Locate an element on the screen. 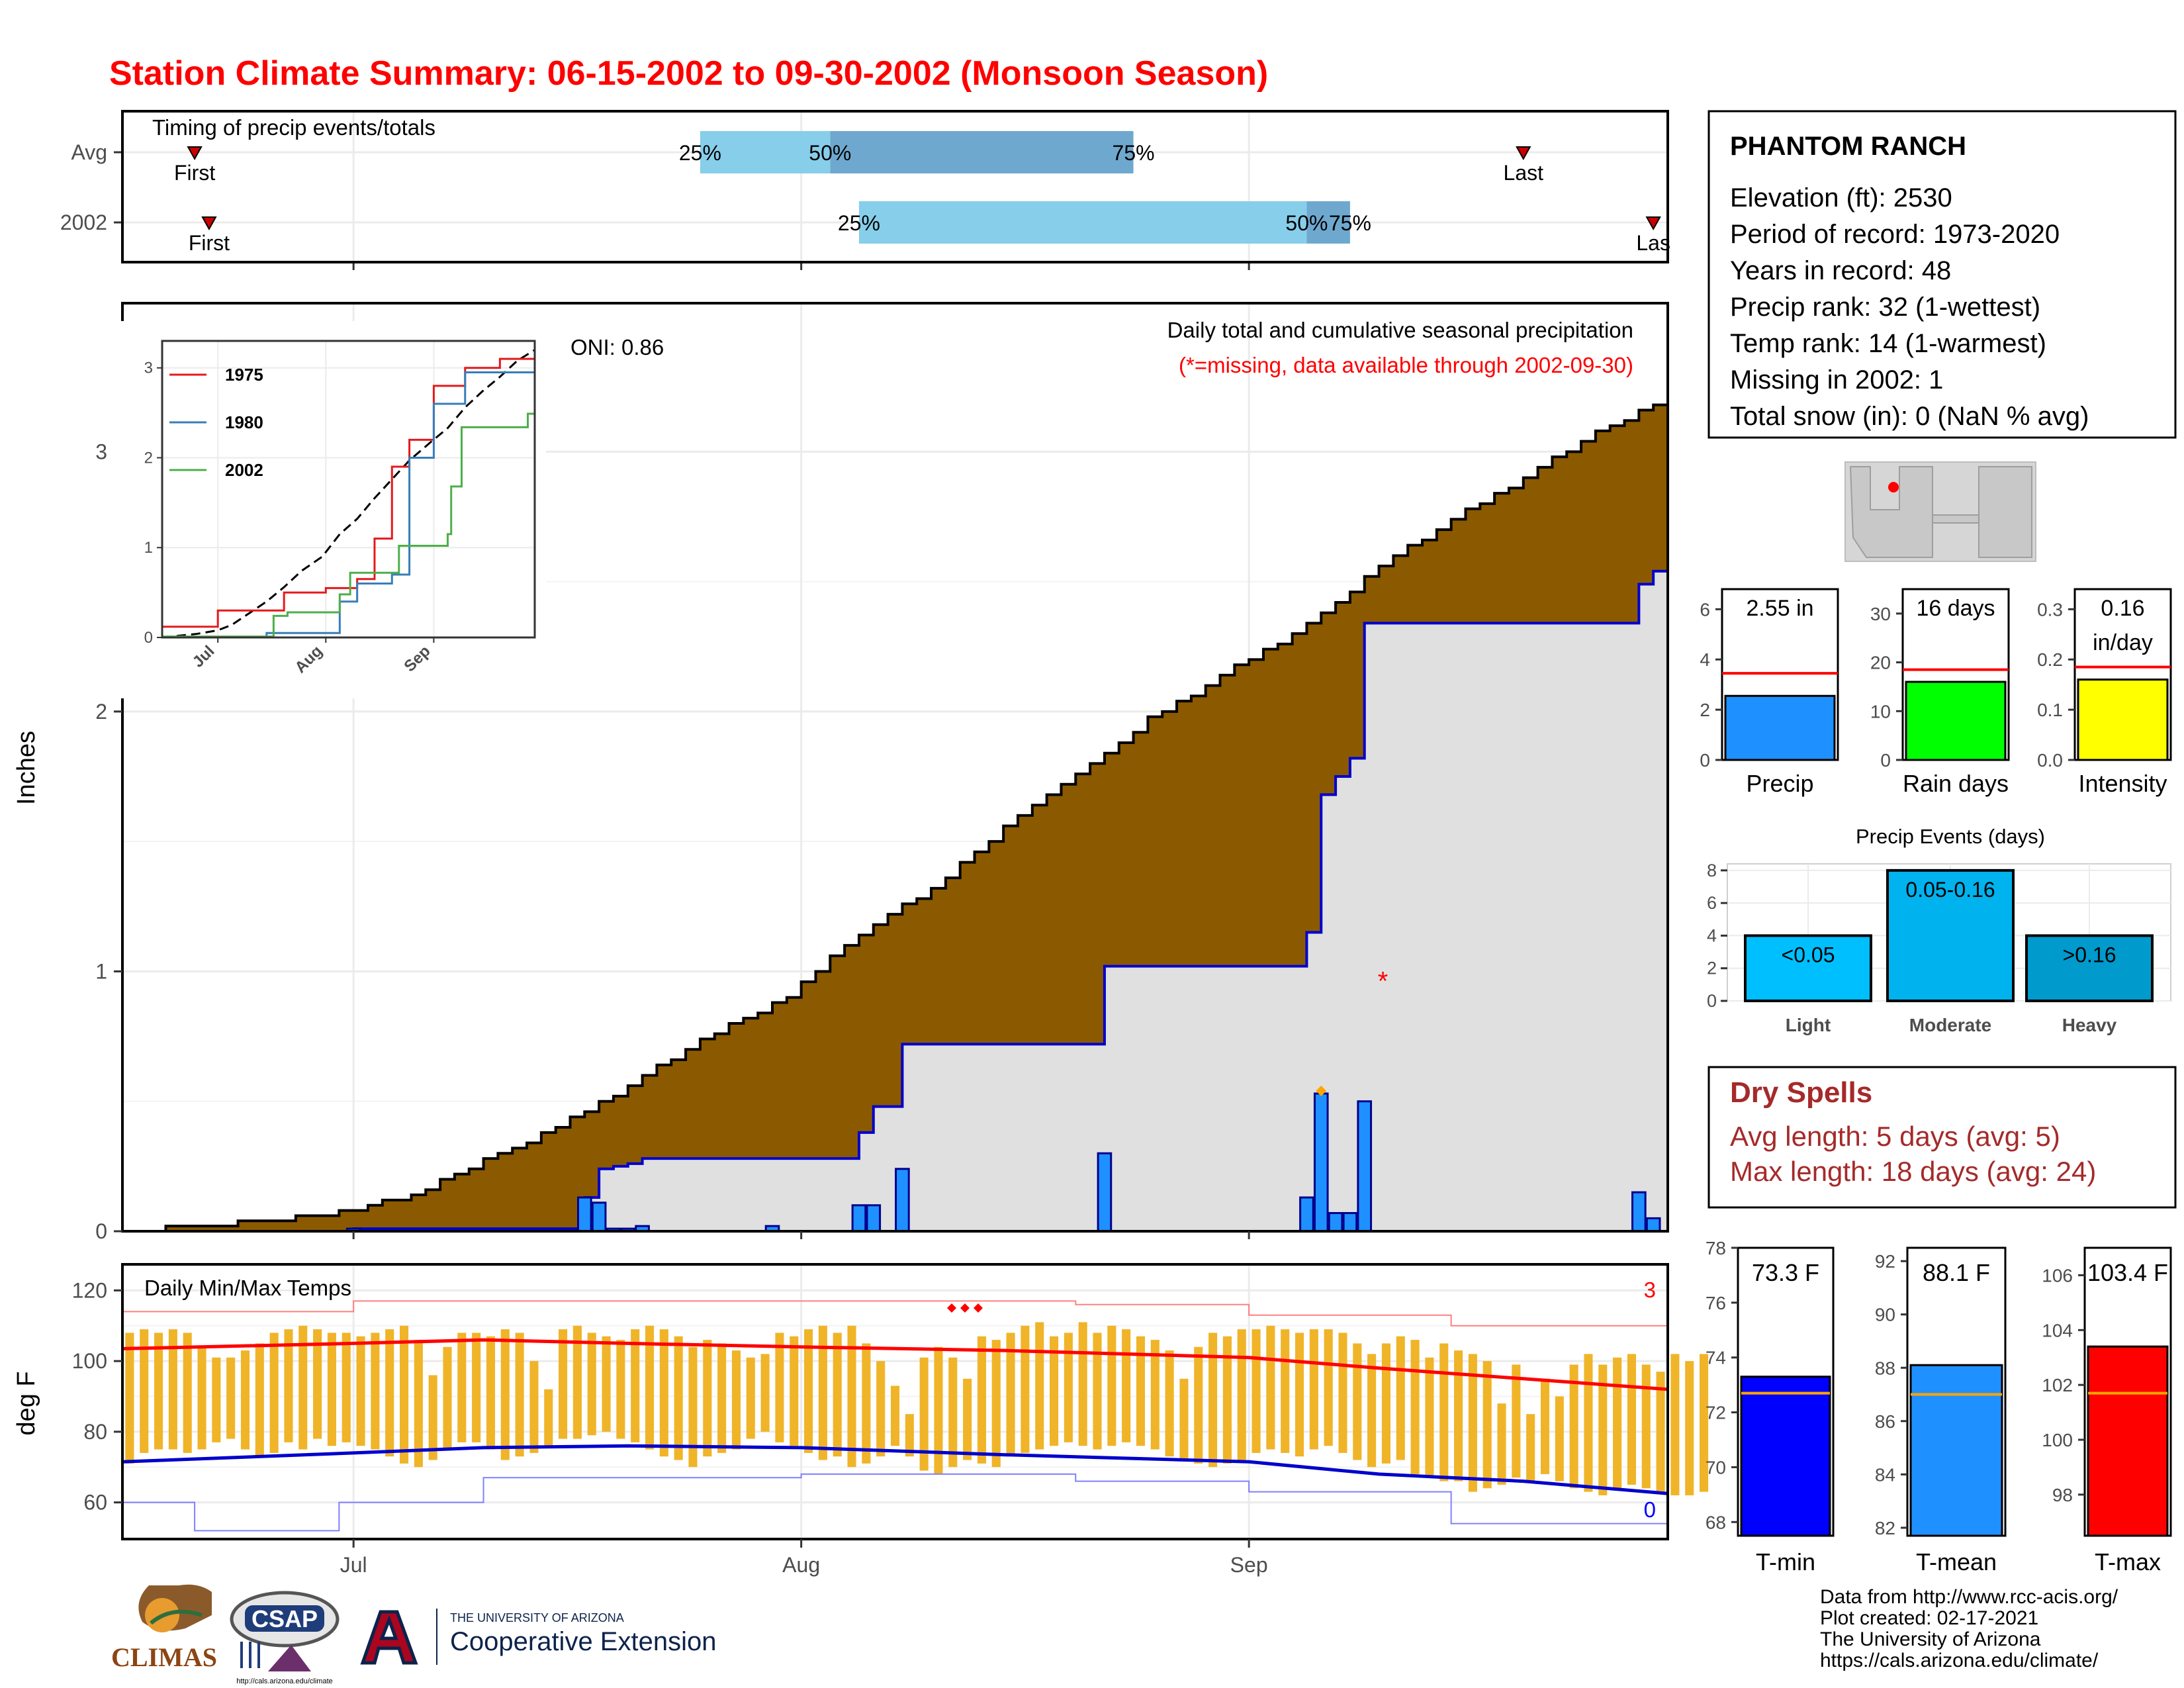  inset-legend-label: 2002 is located at coordinates (244, 470).